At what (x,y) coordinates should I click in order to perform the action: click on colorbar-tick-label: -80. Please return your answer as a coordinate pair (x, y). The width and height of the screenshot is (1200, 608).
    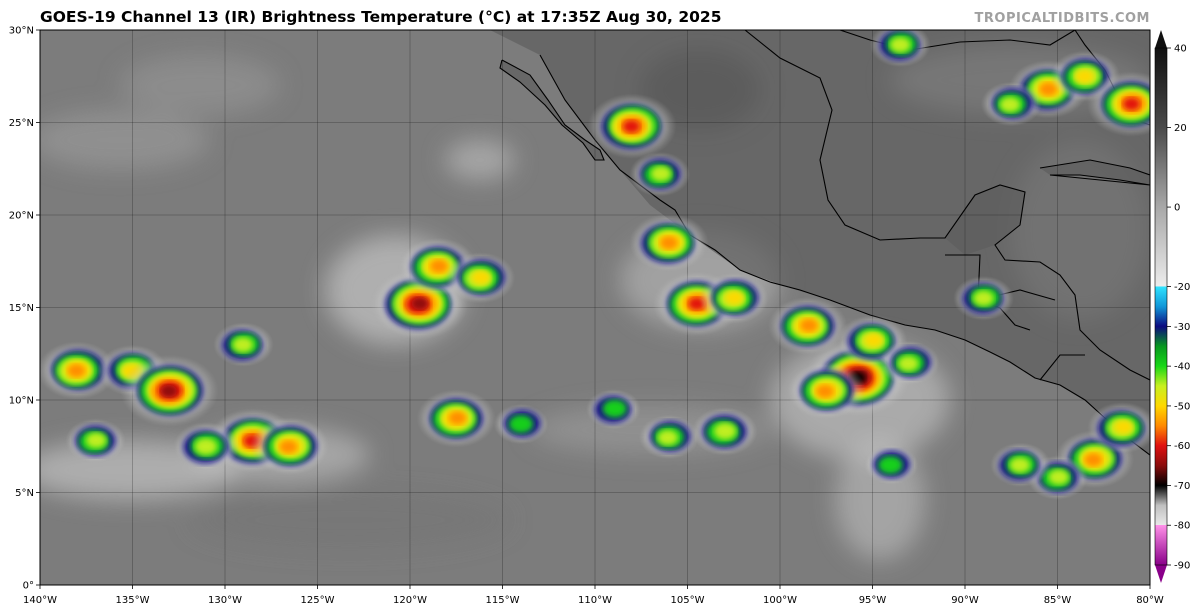
    Looking at the image, I should click on (1182, 526).